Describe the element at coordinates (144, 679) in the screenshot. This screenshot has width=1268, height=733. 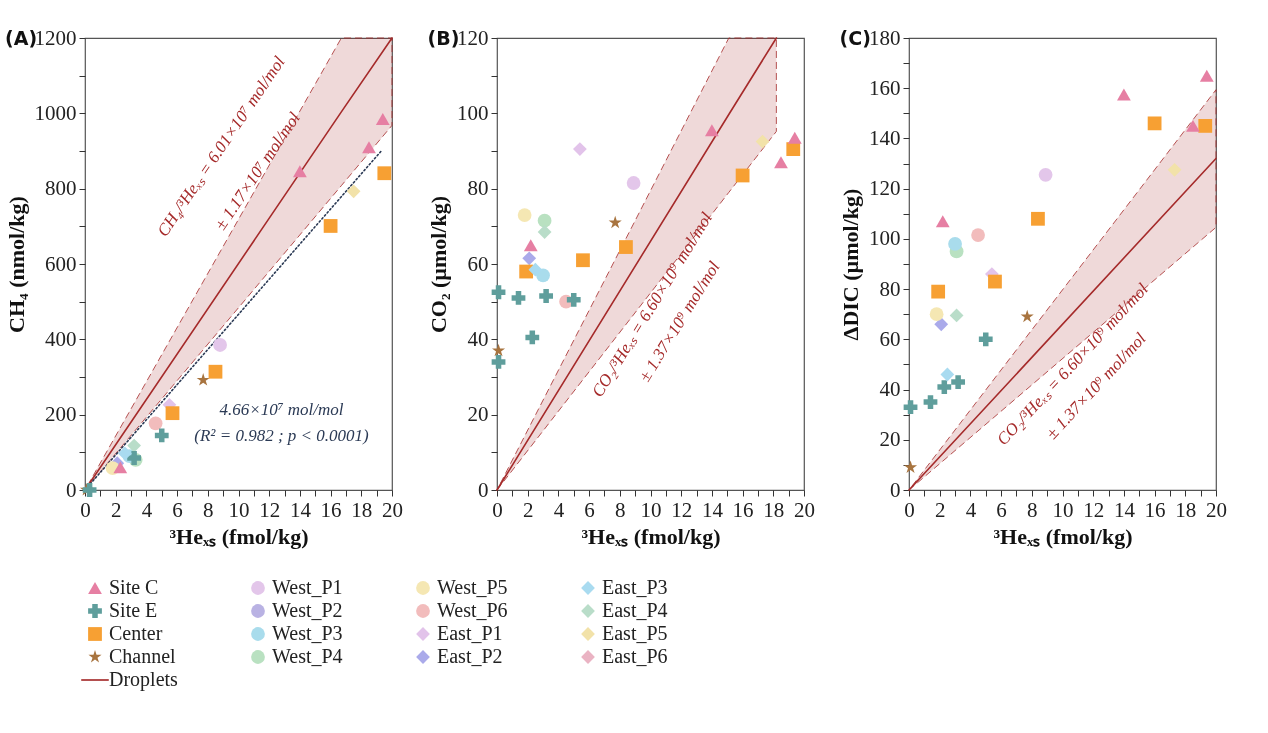
I see `legend-label: Droplets` at that location.